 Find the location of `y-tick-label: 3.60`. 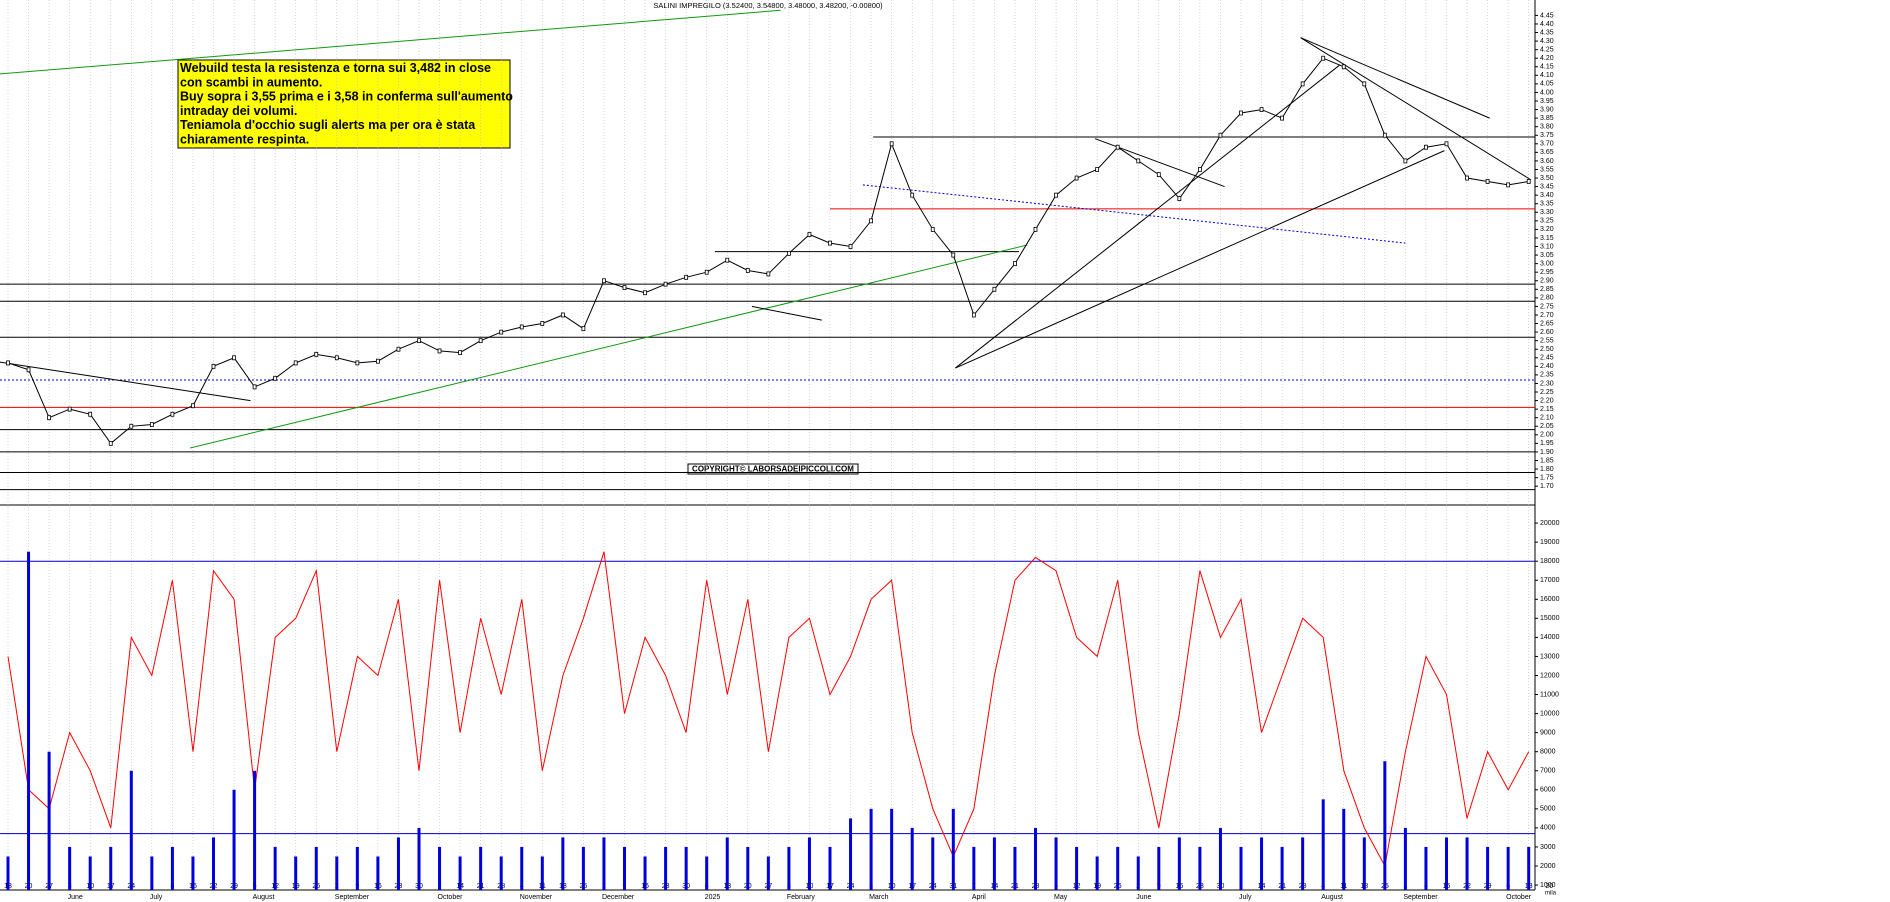

y-tick-label: 3.60 is located at coordinates (1547, 161).